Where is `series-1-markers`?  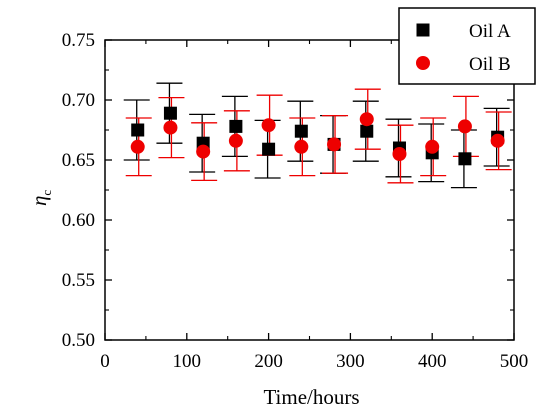 series-1-markers is located at coordinates (318, 136).